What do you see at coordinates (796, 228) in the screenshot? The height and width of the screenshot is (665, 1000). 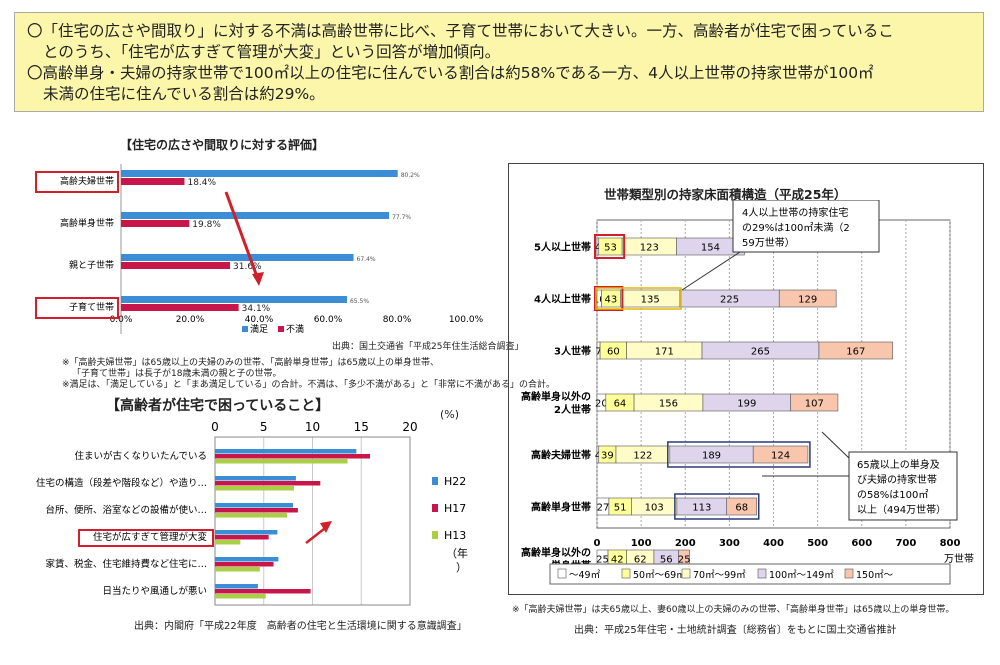 I see `callout-text: の29%は100㎡未満（2` at bounding box center [796, 228].